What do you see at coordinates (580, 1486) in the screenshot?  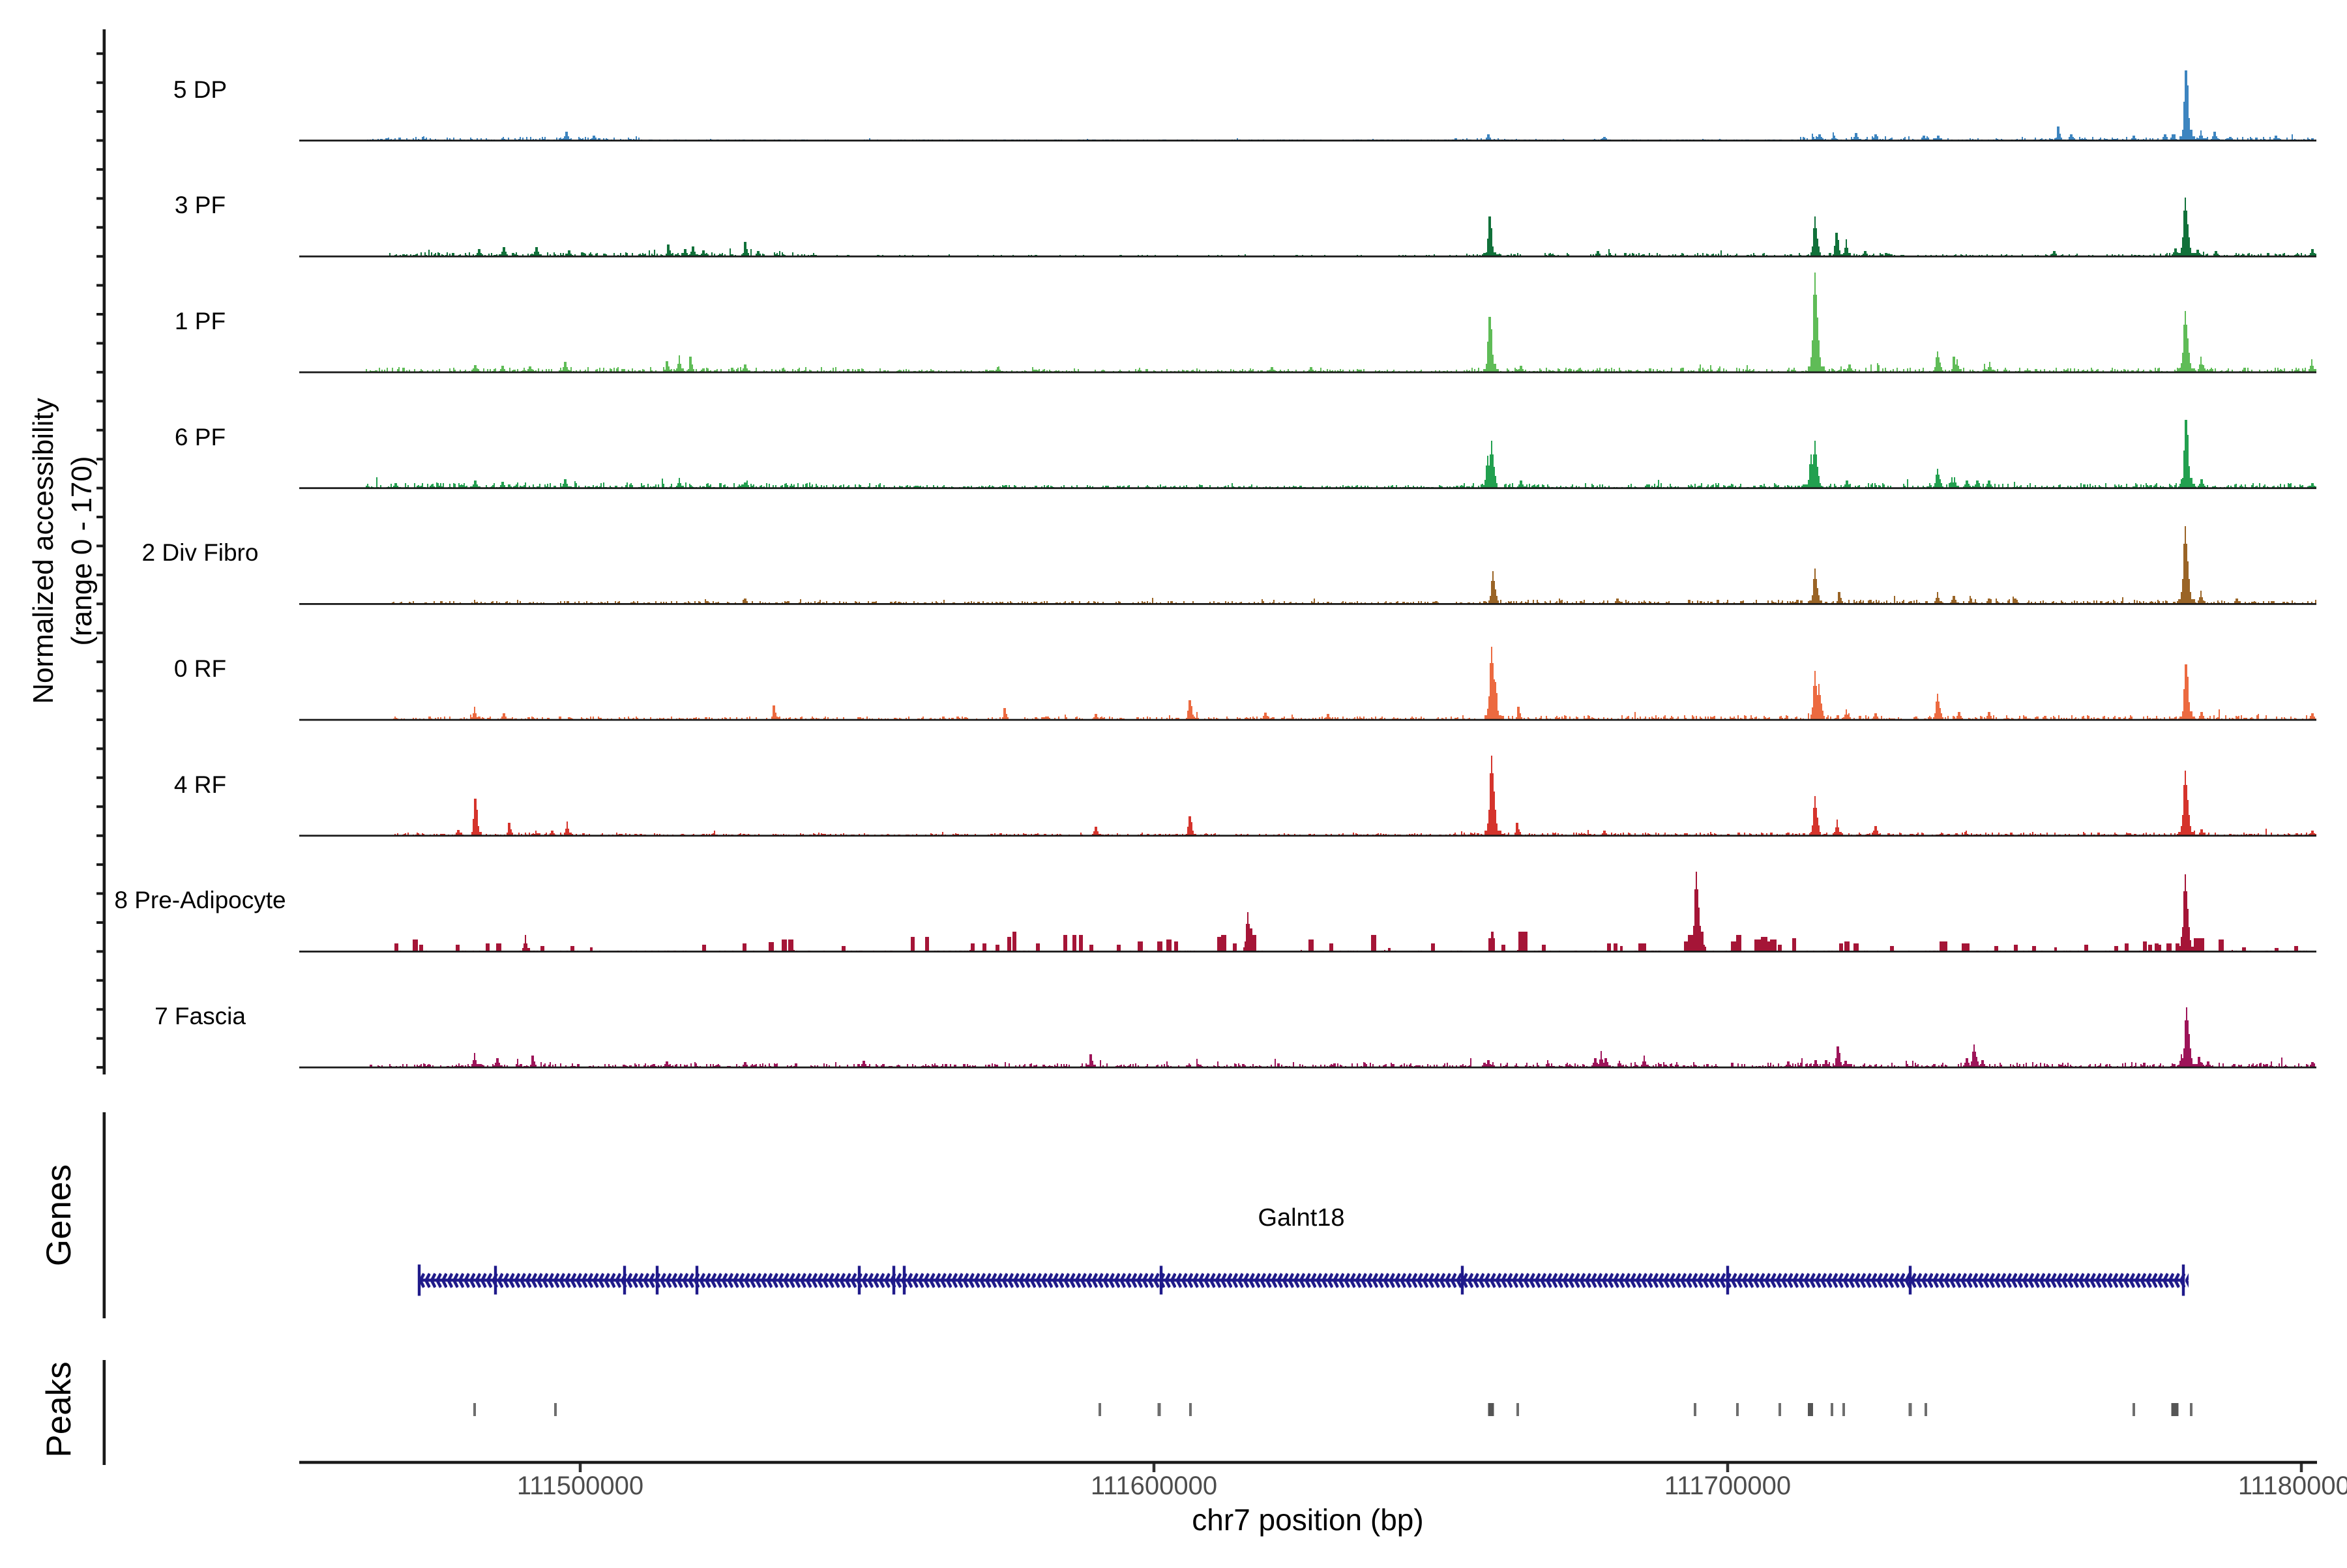 I see `svg-text: 111500000` at bounding box center [580, 1486].